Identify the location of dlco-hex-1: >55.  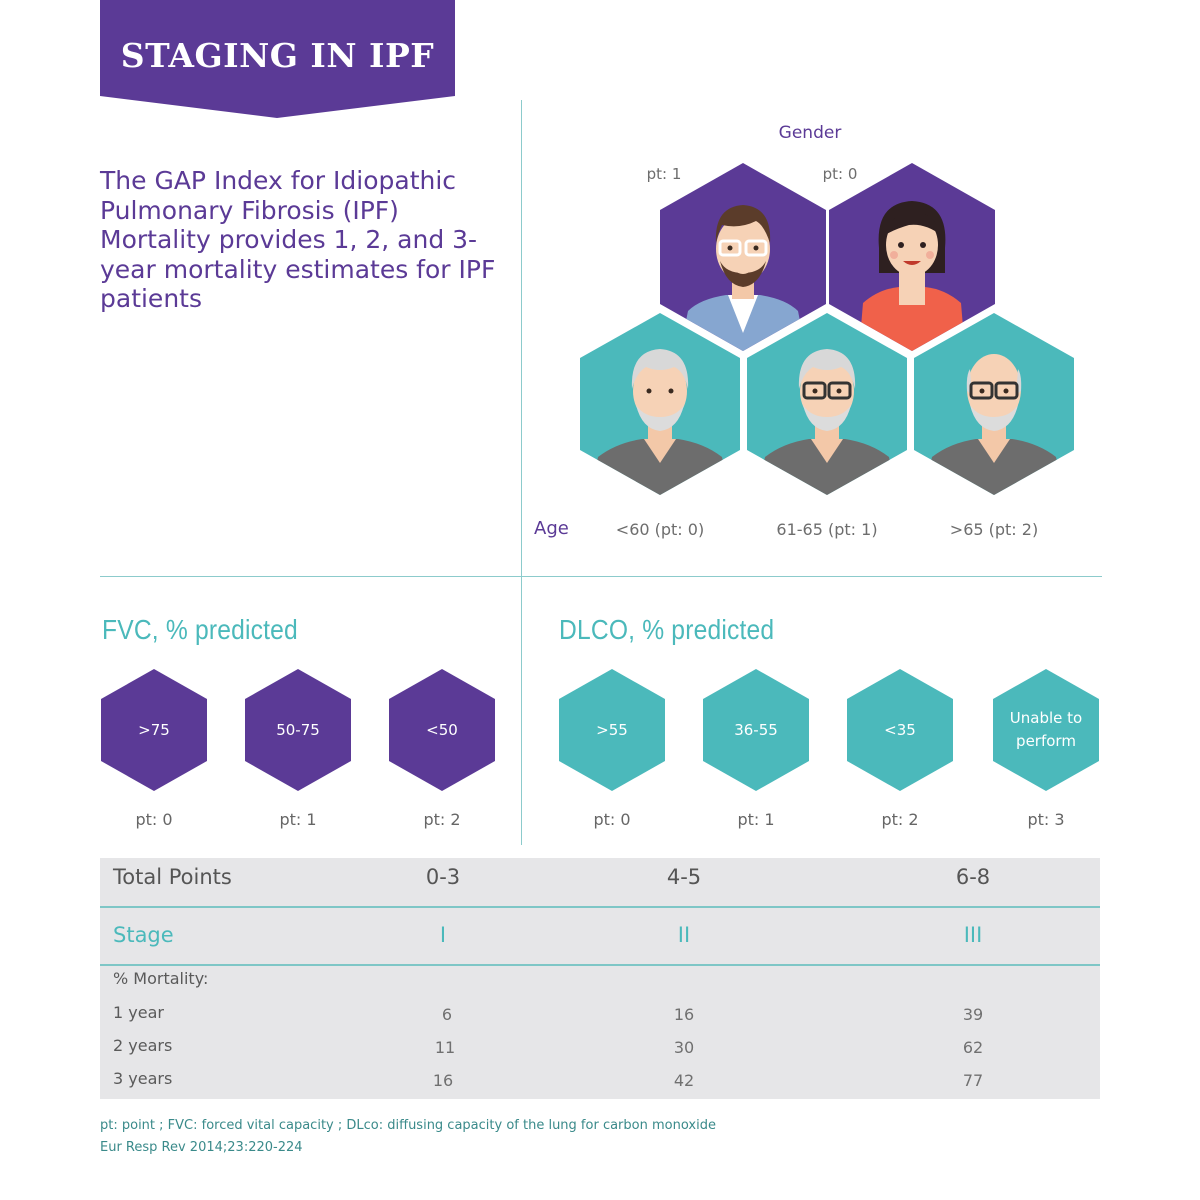
(612, 730).